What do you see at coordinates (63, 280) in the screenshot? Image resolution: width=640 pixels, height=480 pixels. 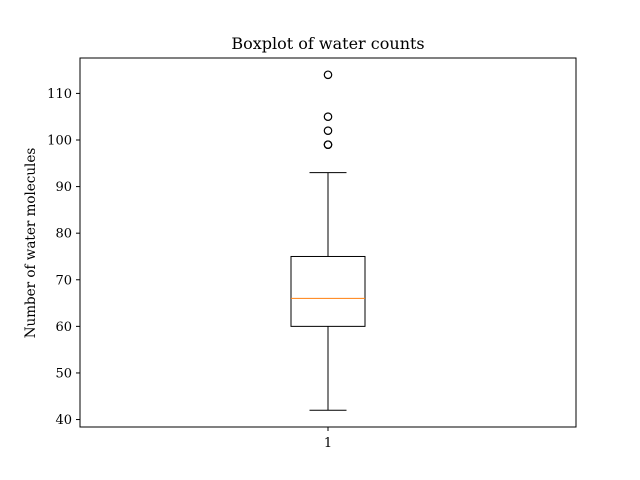 I see `y-tick-label: 70` at bounding box center [63, 280].